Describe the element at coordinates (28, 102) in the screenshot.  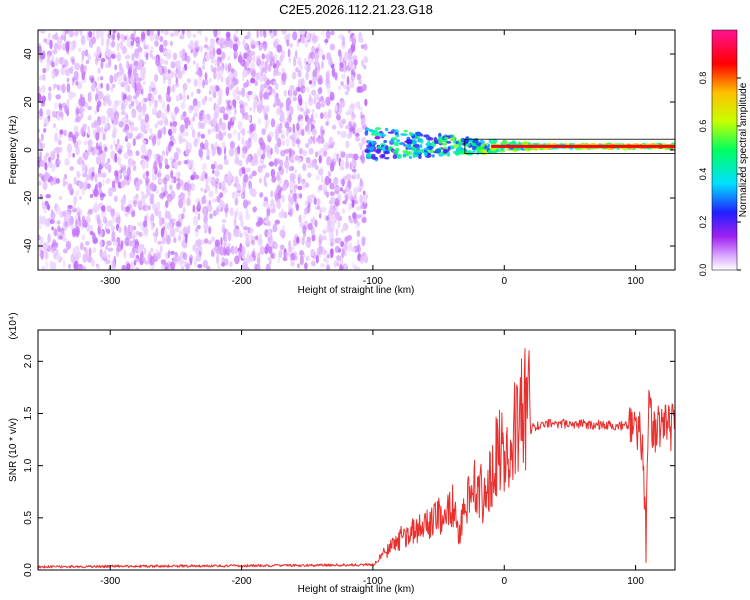
I see `y-tick-label: 20` at that location.